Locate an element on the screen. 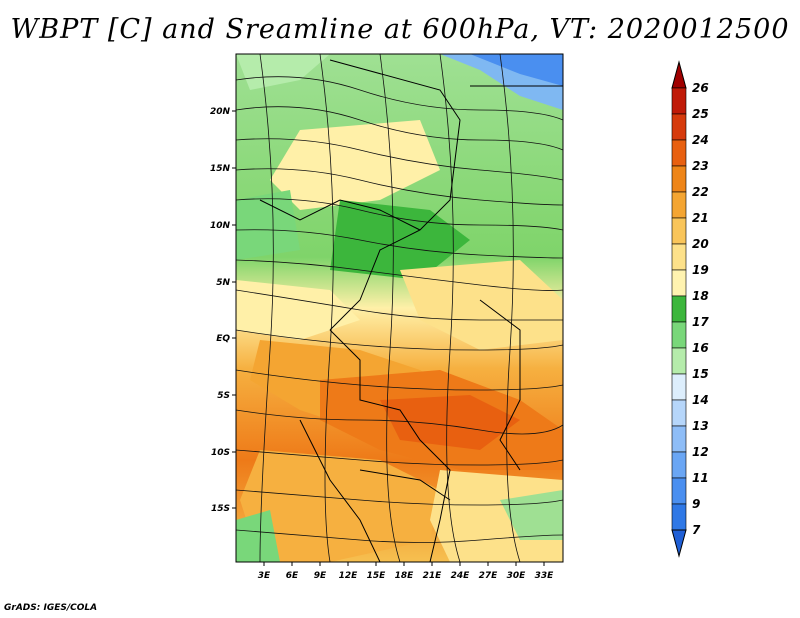 This screenshot has height=618, width=800. colorbar-label: 13 is located at coordinates (700, 426).